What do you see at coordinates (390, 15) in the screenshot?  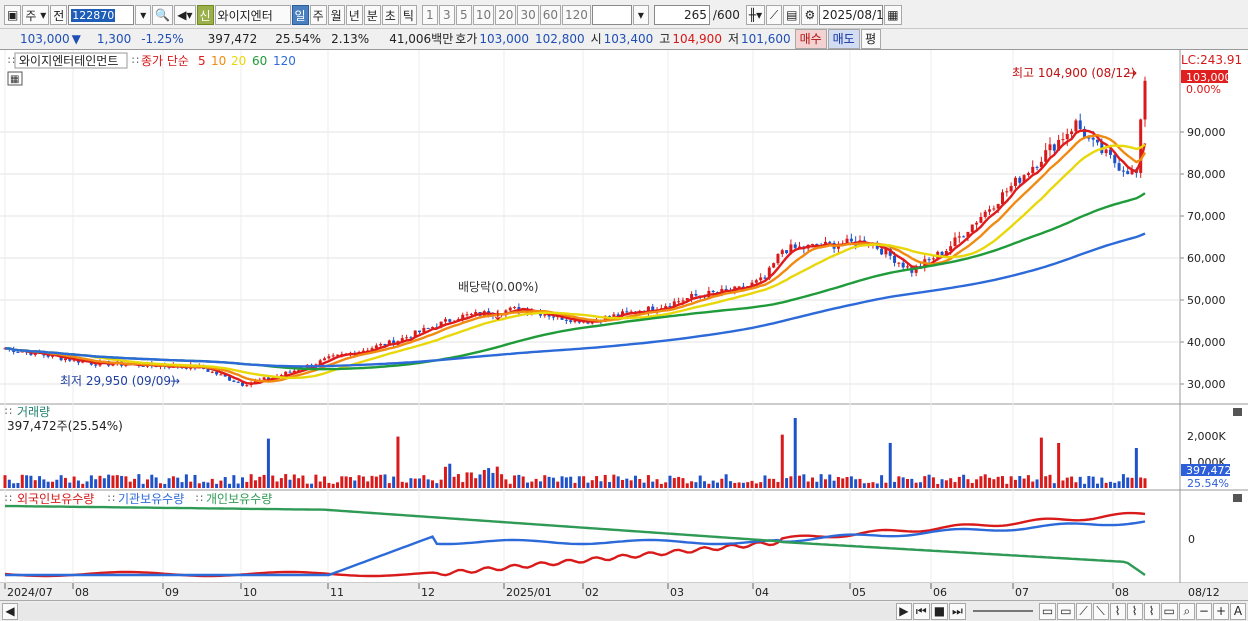 I see `period-second: 초` at bounding box center [390, 15].